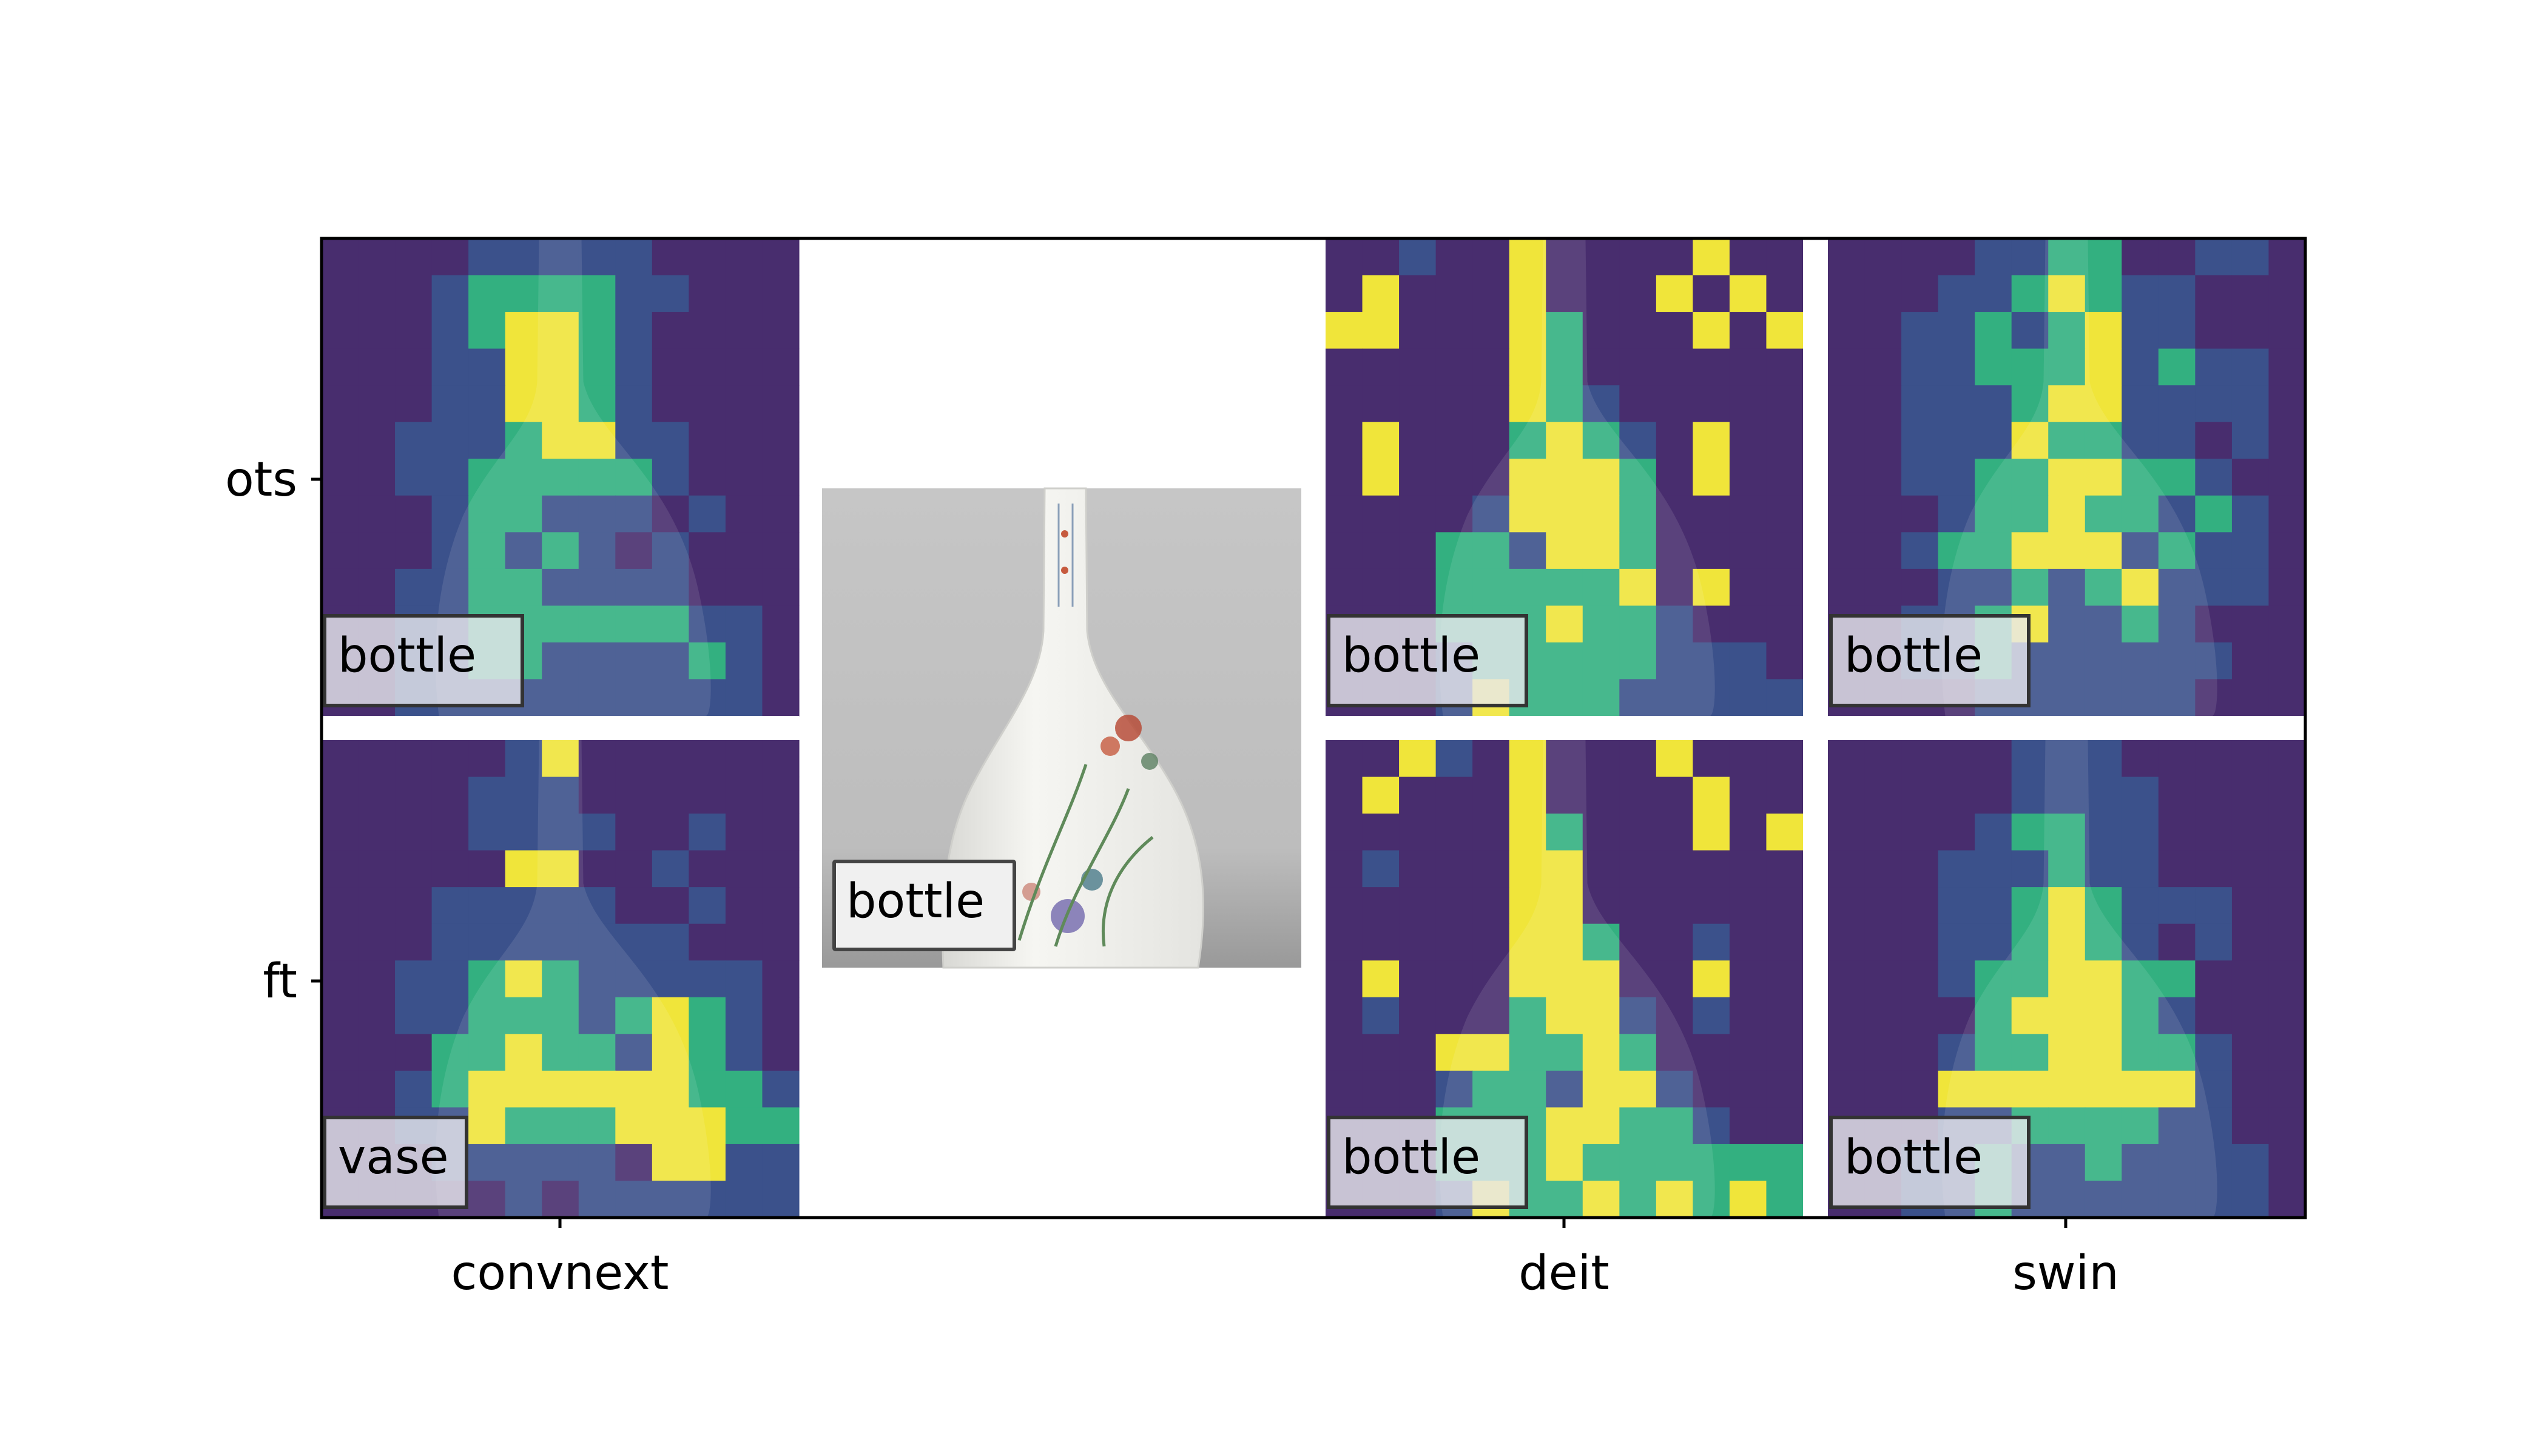  I want to click on prediction-caption: bottle, so click(1411, 1157).